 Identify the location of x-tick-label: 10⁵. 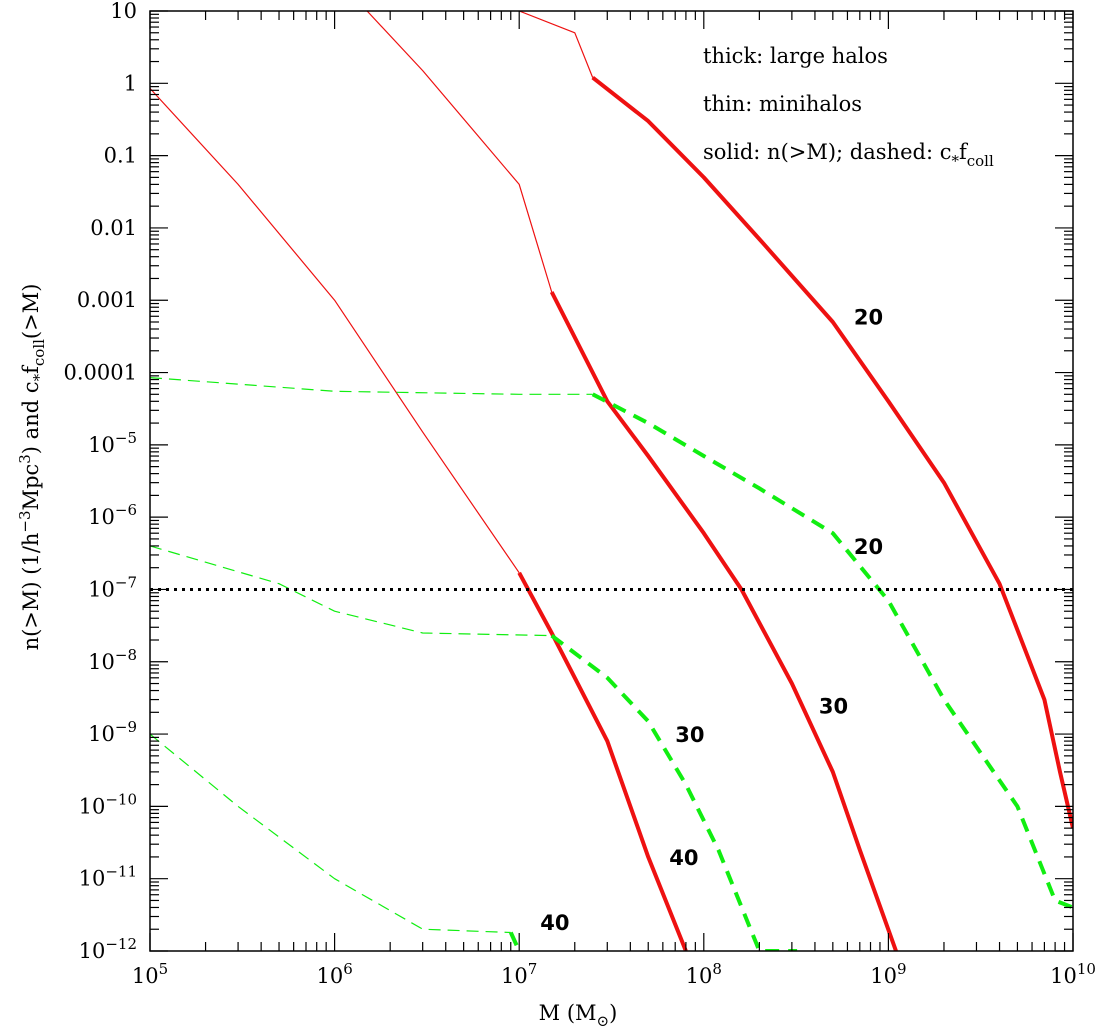
(150, 974).